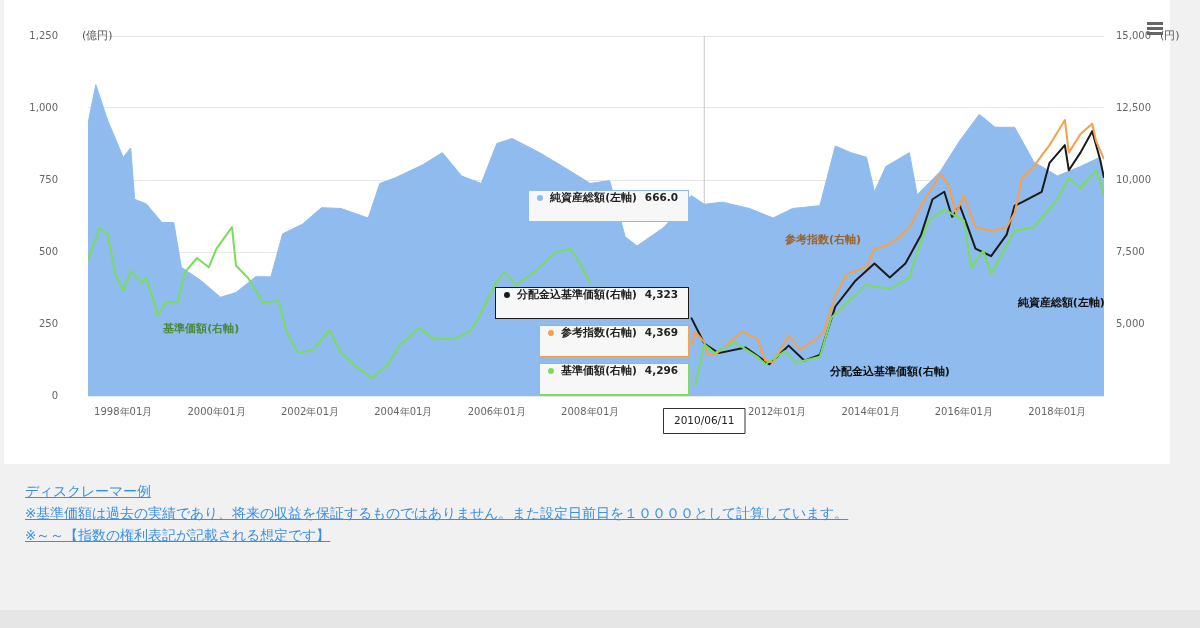 Image resolution: width=1200 pixels, height=628 pixels. What do you see at coordinates (48, 323) in the screenshot?
I see `y-tick-label: 250` at bounding box center [48, 323].